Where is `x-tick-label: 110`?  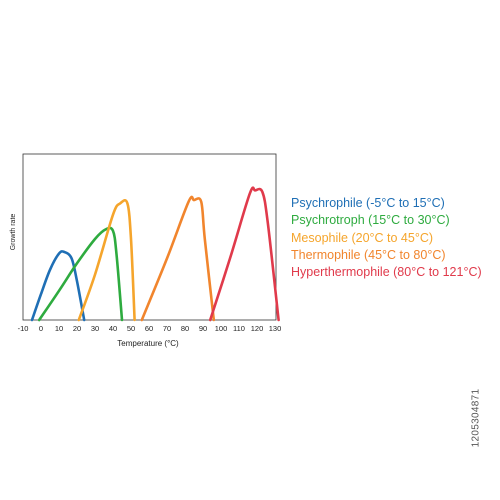
x-tick-label: 110 is located at coordinates (239, 328).